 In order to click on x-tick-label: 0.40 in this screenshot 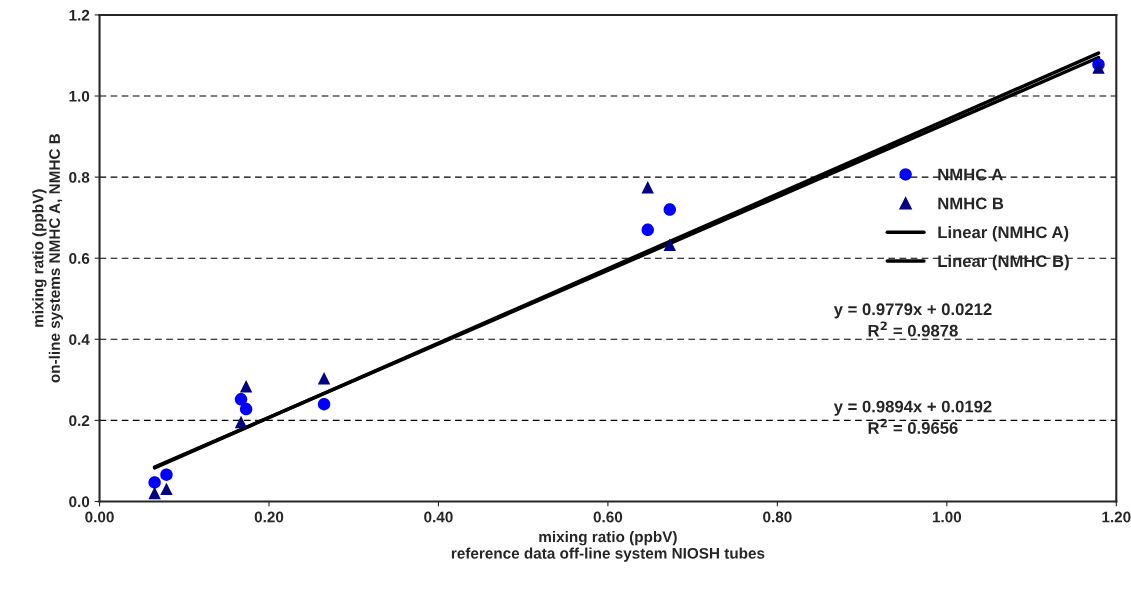, I will do `click(438, 517)`.